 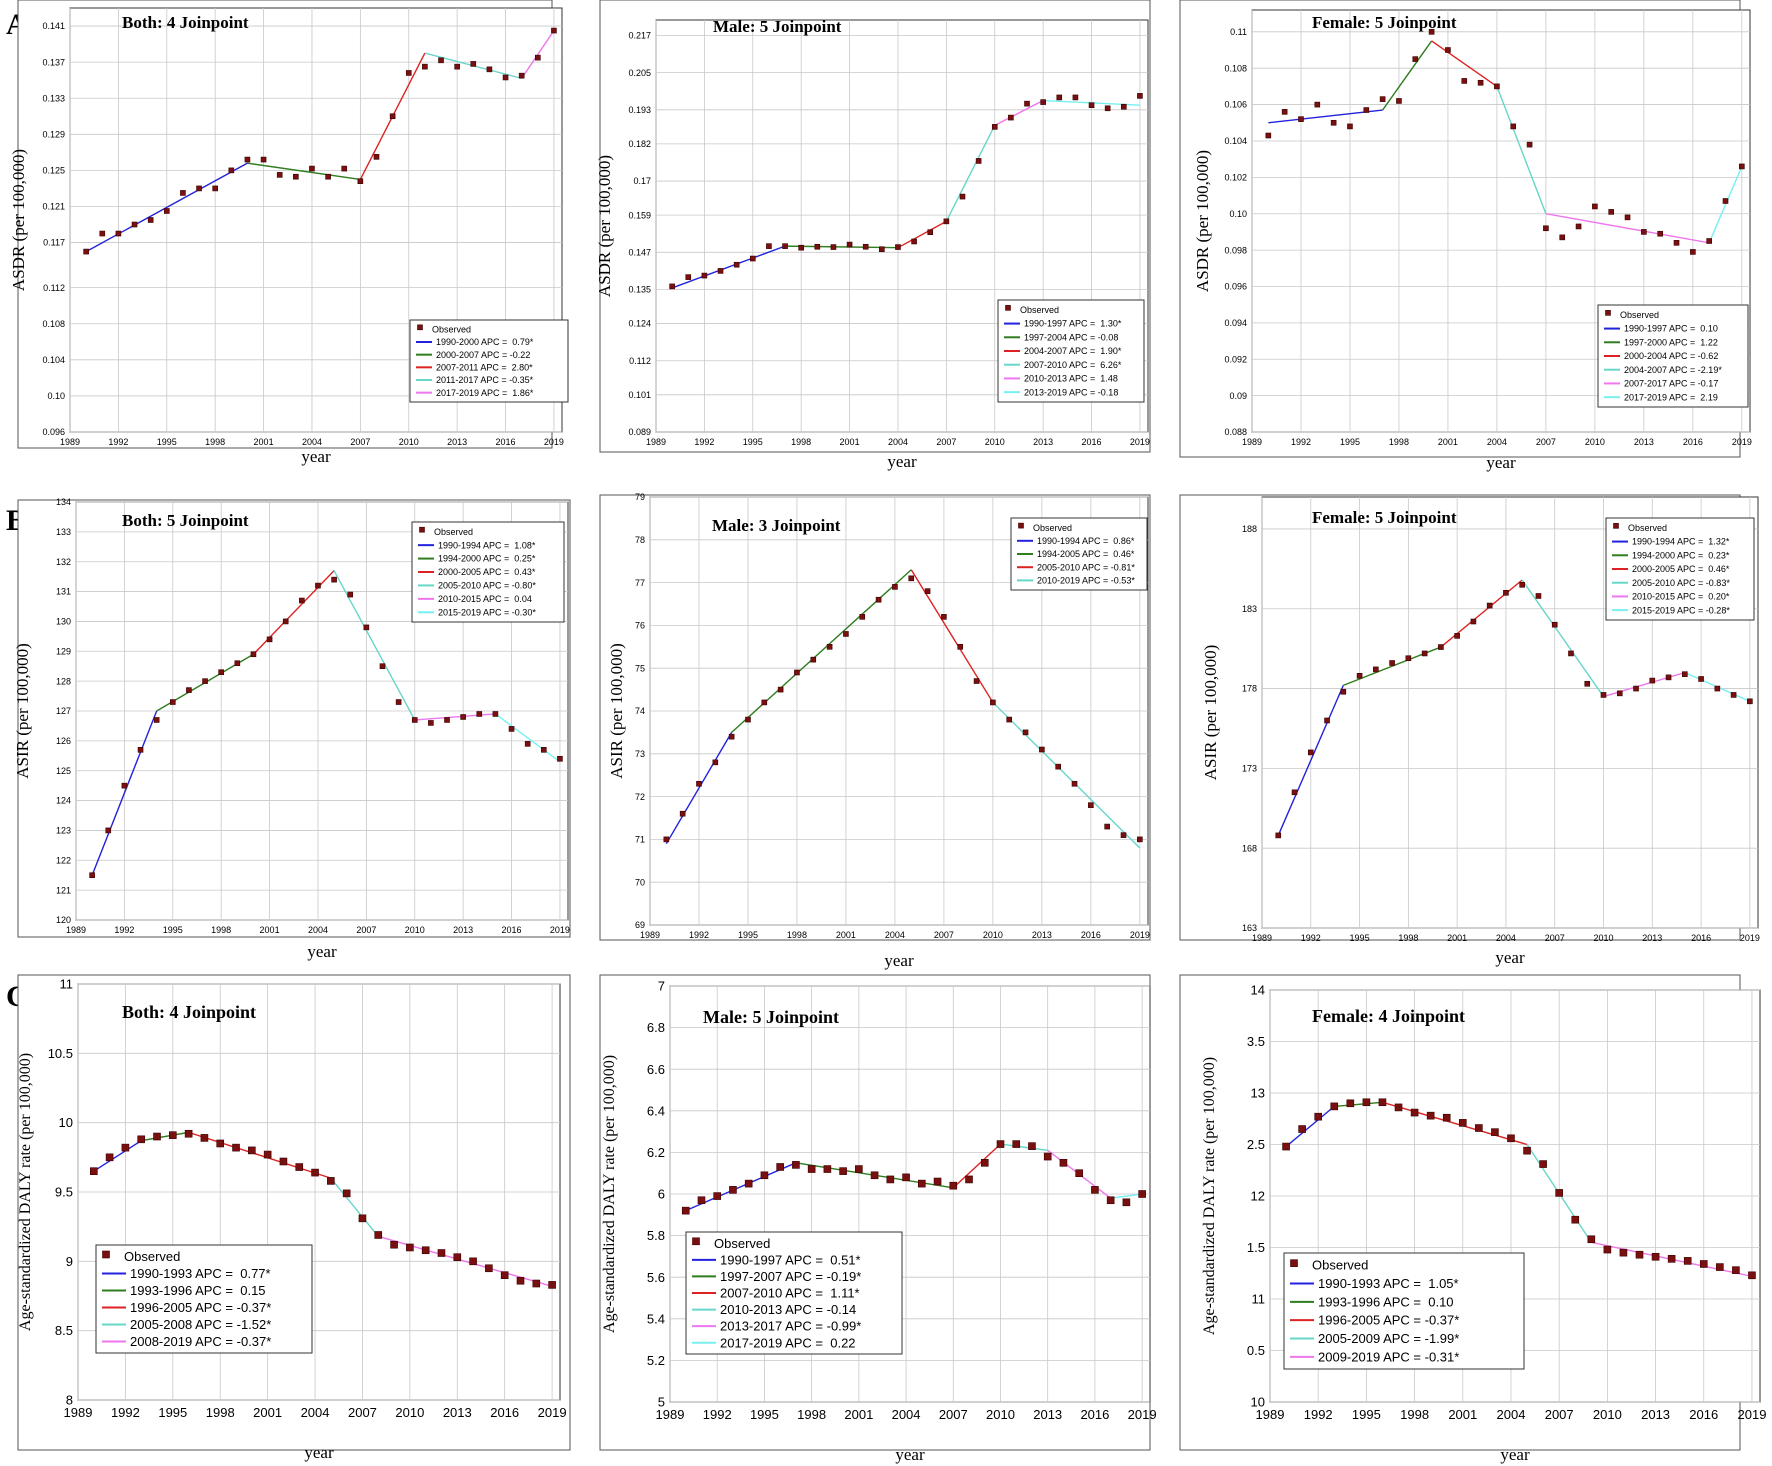 What do you see at coordinates (640, 882) in the screenshot?
I see `y-tick-label: 70` at bounding box center [640, 882].